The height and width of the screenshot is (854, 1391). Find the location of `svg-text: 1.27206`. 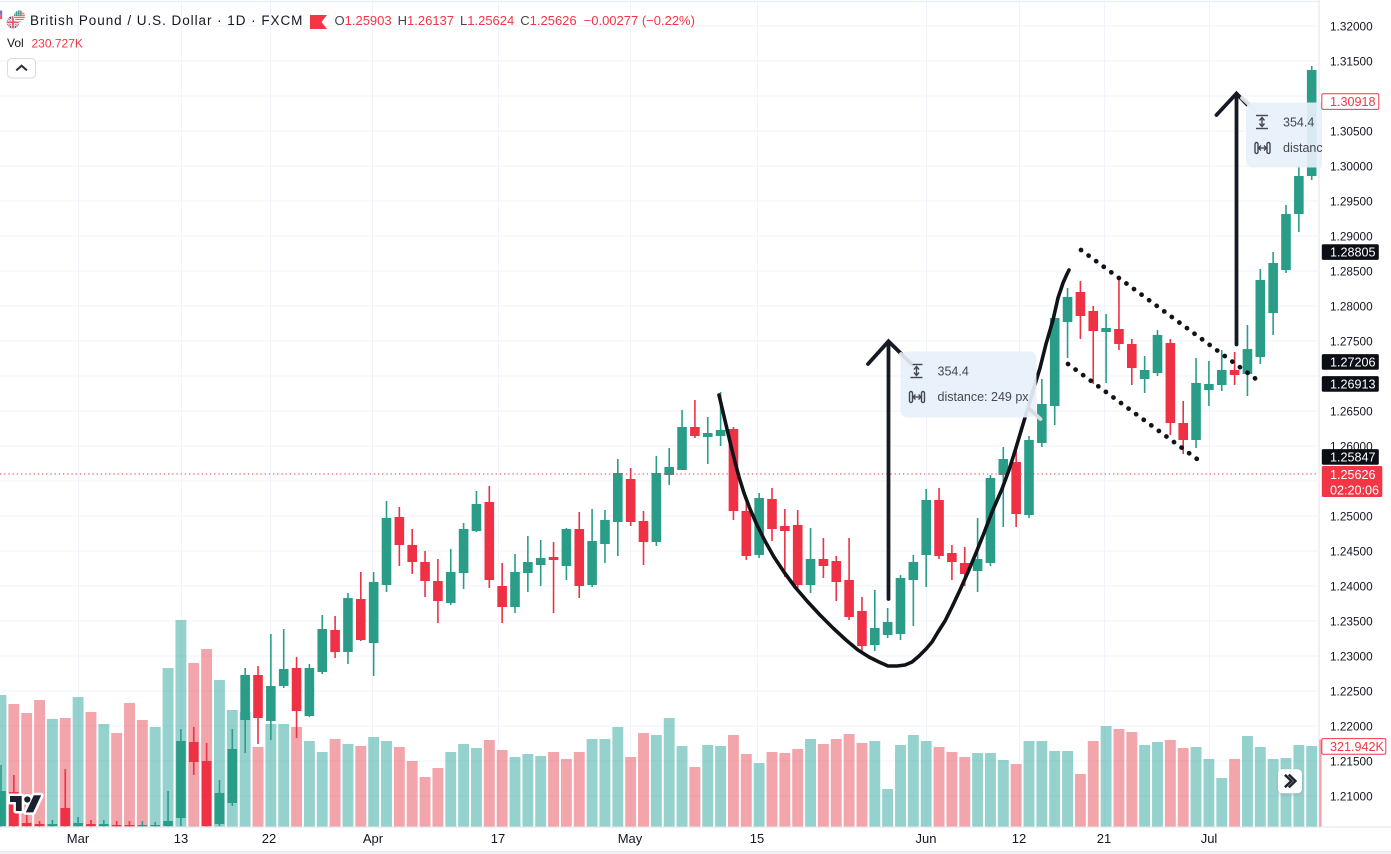

svg-text: 1.27206 is located at coordinates (1353, 363).